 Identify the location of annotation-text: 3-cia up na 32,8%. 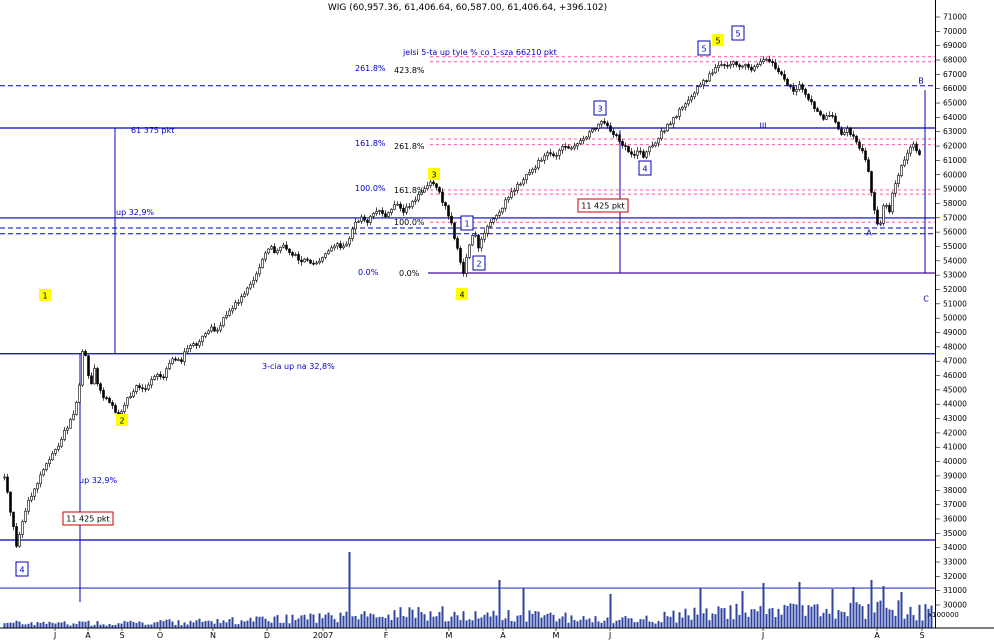
(298, 366).